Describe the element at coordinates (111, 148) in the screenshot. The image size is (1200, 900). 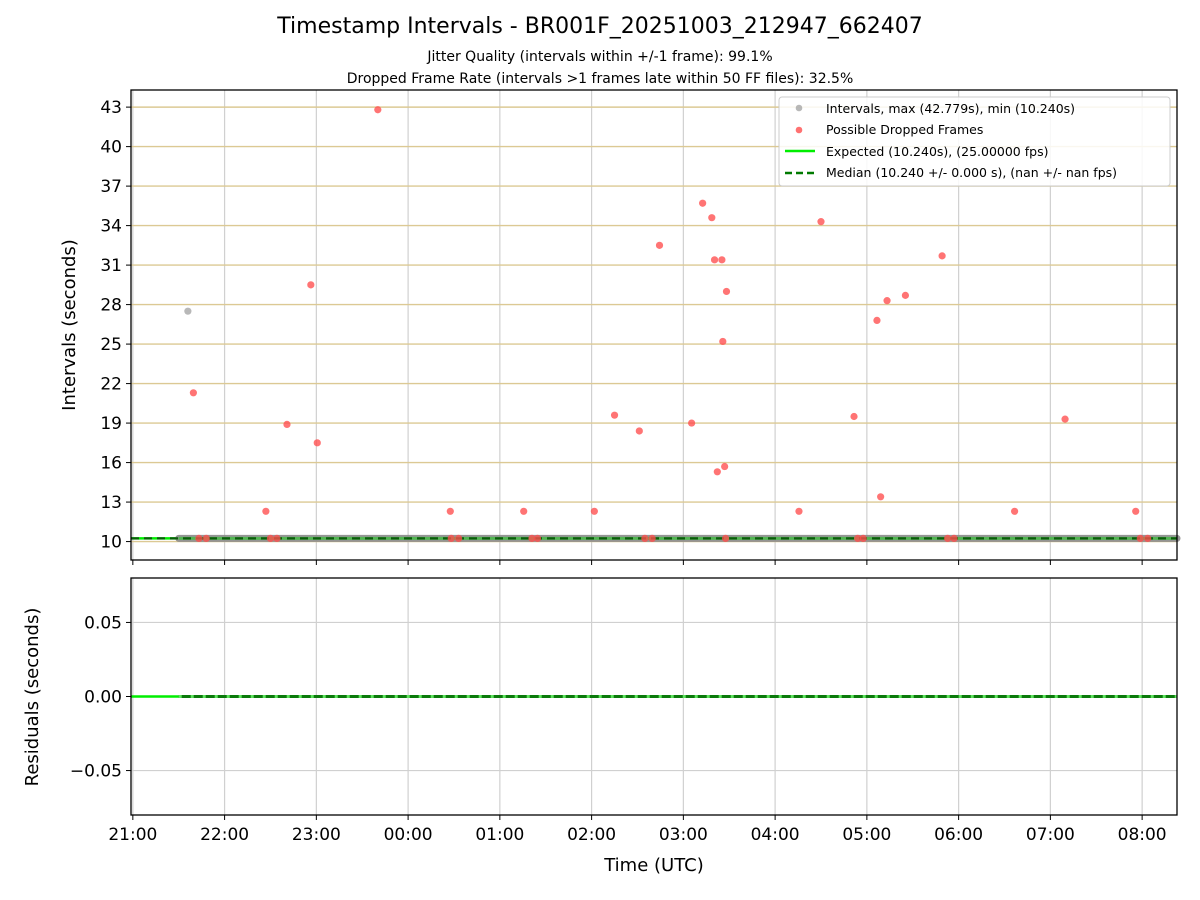
I see `top-y-tick-label: 40` at that location.